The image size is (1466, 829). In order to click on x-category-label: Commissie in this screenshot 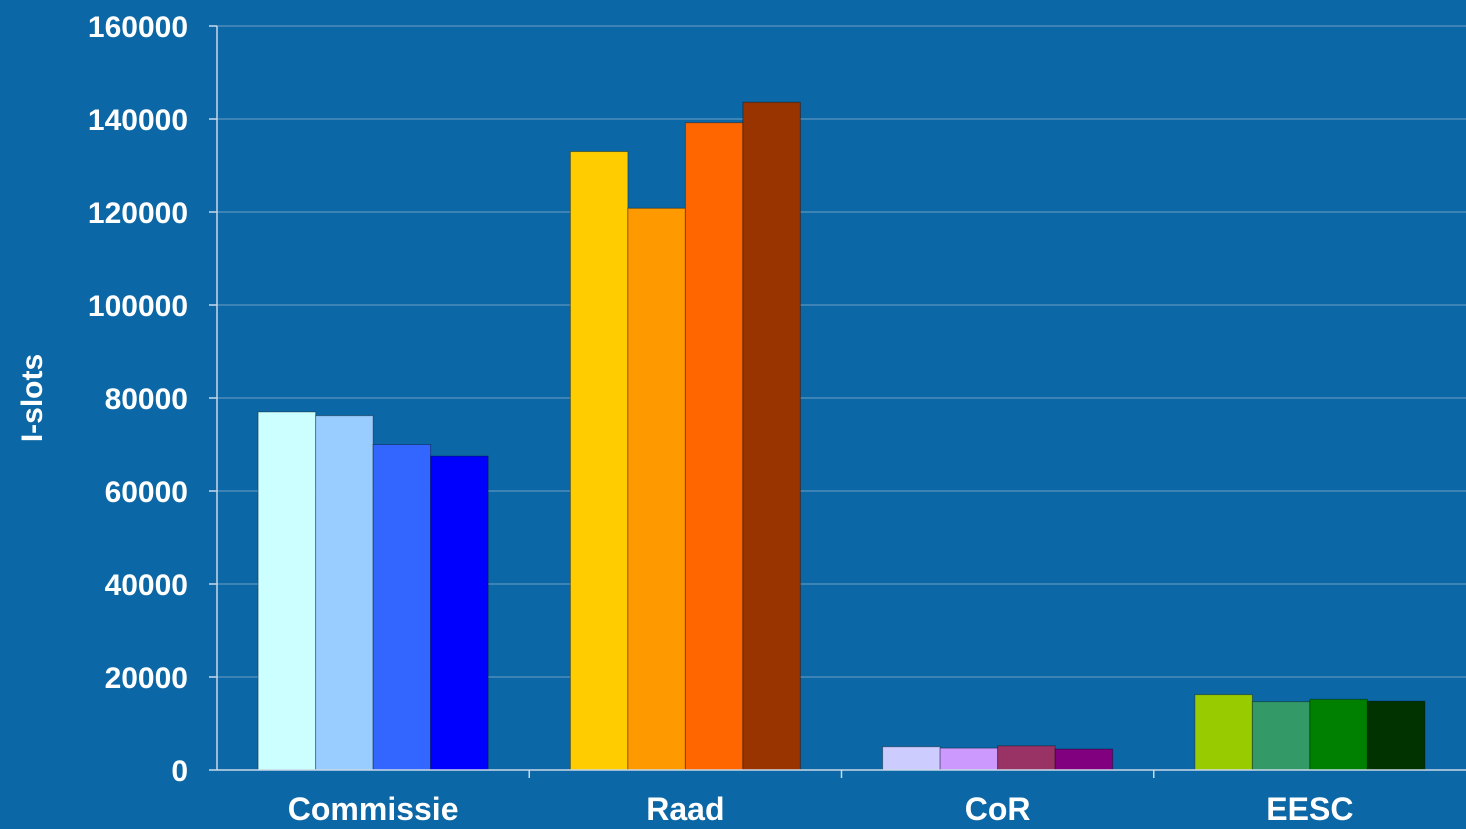, I will do `click(373, 809)`.